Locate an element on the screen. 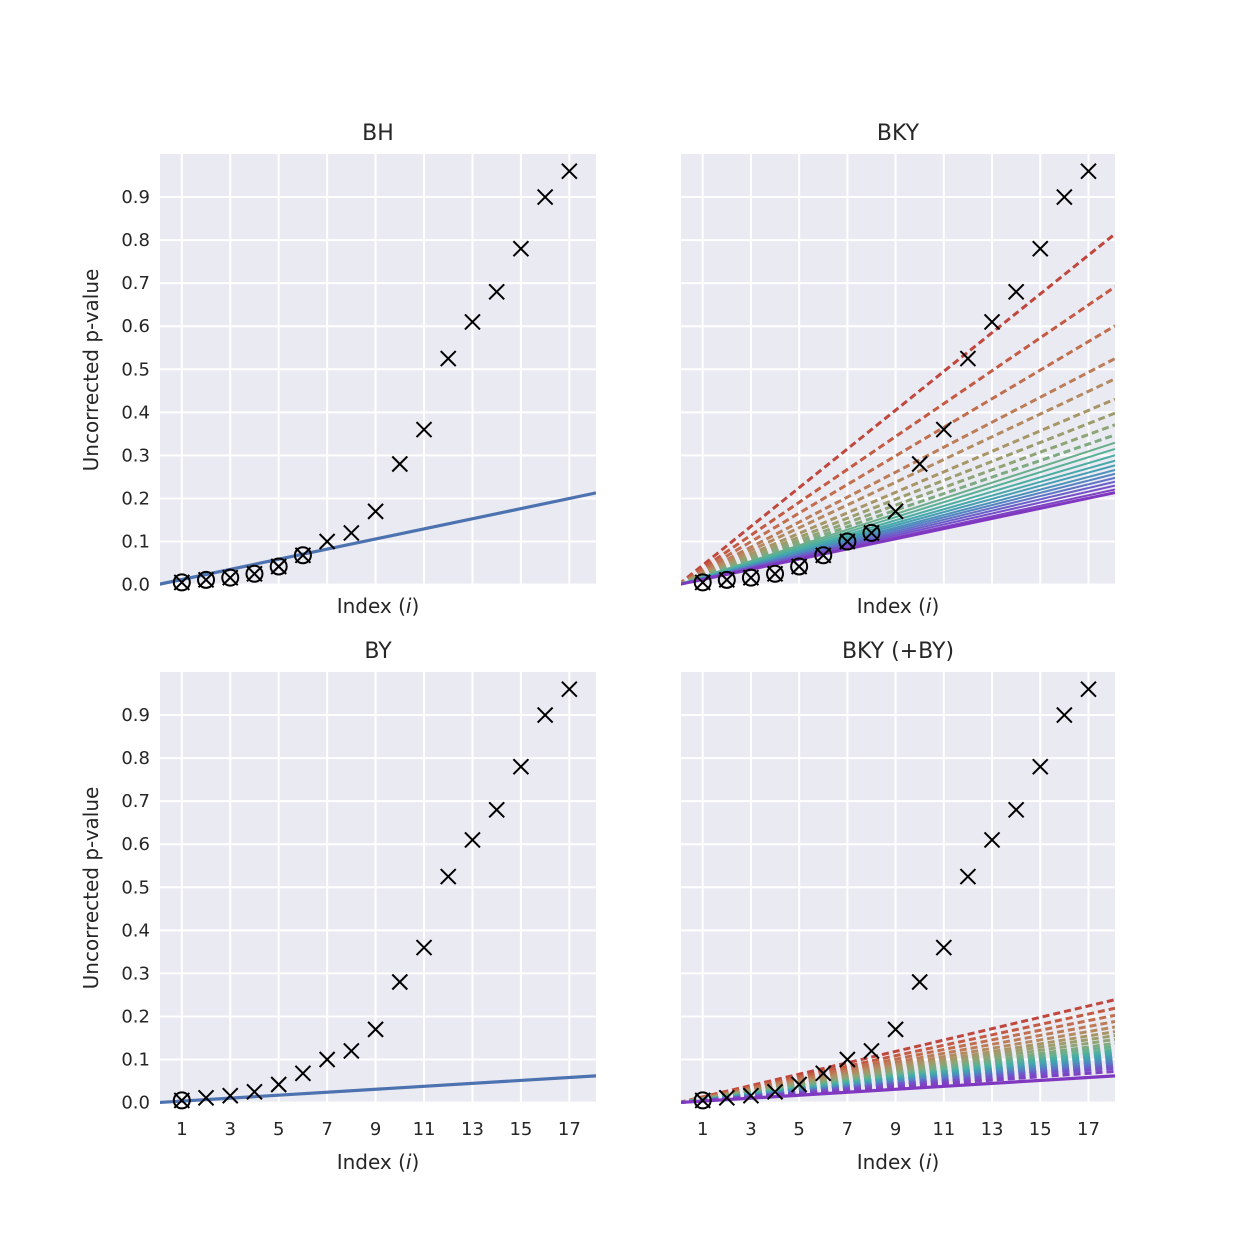  x-tick-label: 15 is located at coordinates (1040, 1129).